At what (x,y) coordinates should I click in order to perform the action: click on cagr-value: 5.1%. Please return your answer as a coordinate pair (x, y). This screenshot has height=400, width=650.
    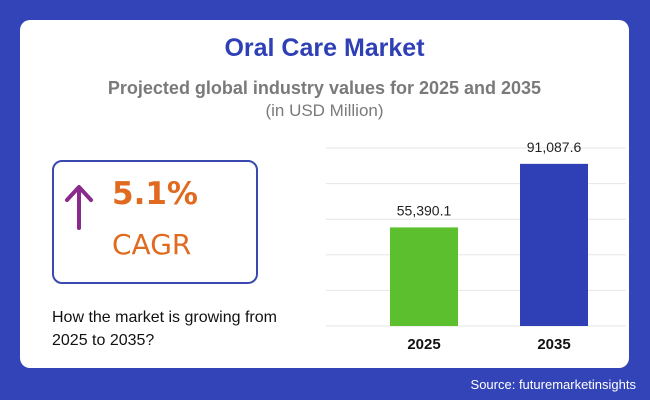
    Looking at the image, I should click on (155, 194).